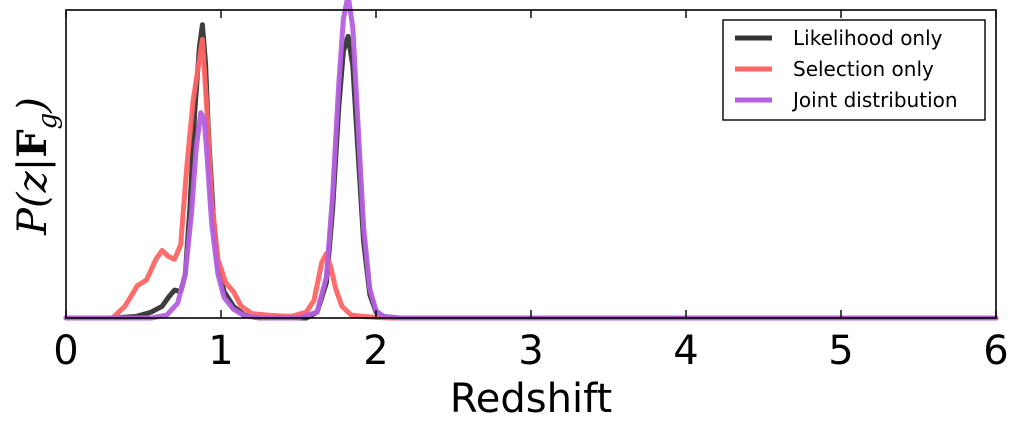 The width and height of the screenshot is (1019, 430). What do you see at coordinates (995, 351) in the screenshot?
I see `x-tick-label-6: 6` at bounding box center [995, 351].